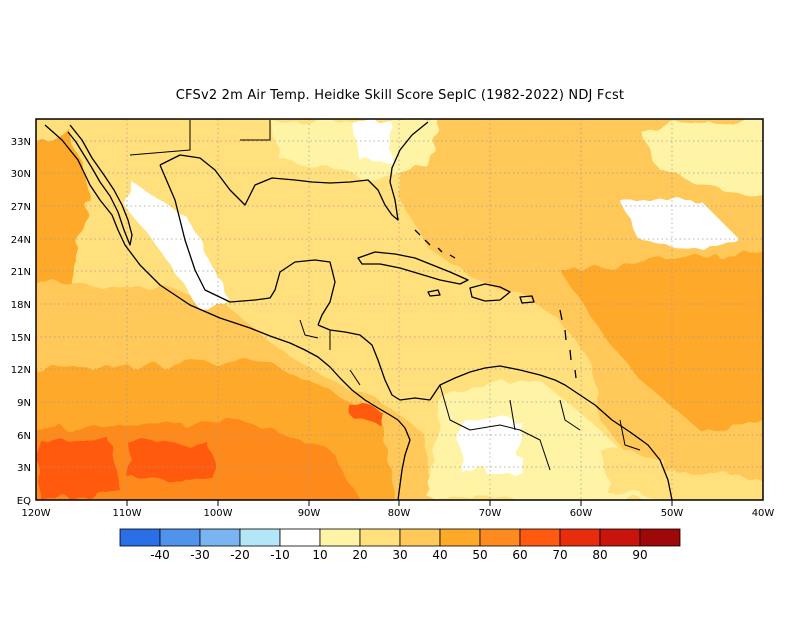 This screenshot has width=800, height=618. I want to click on x-tick-label: 40W, so click(763, 513).